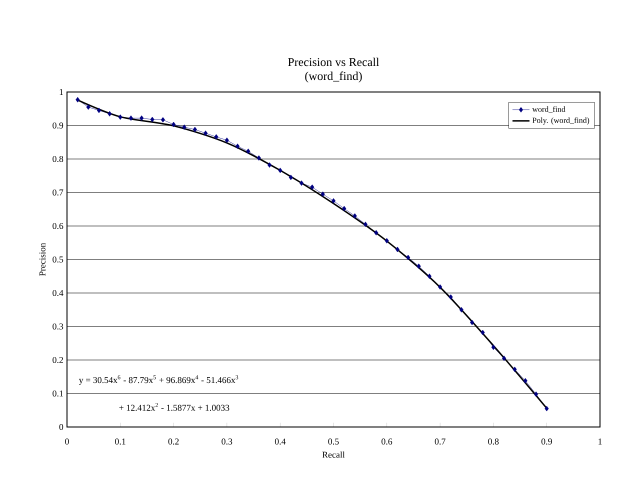  I want to click on x-tick-label: 0.3, so click(227, 441).